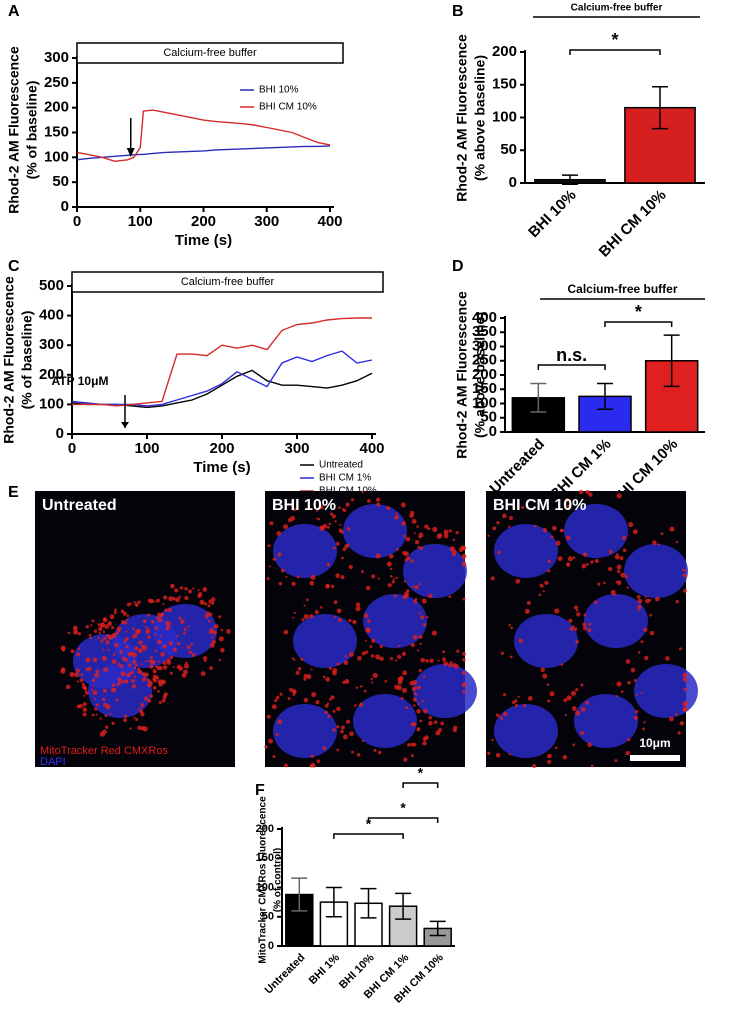 Image resolution: width=736 pixels, height=1014 pixels. I want to click on significance-label: *, so click(369, 824).